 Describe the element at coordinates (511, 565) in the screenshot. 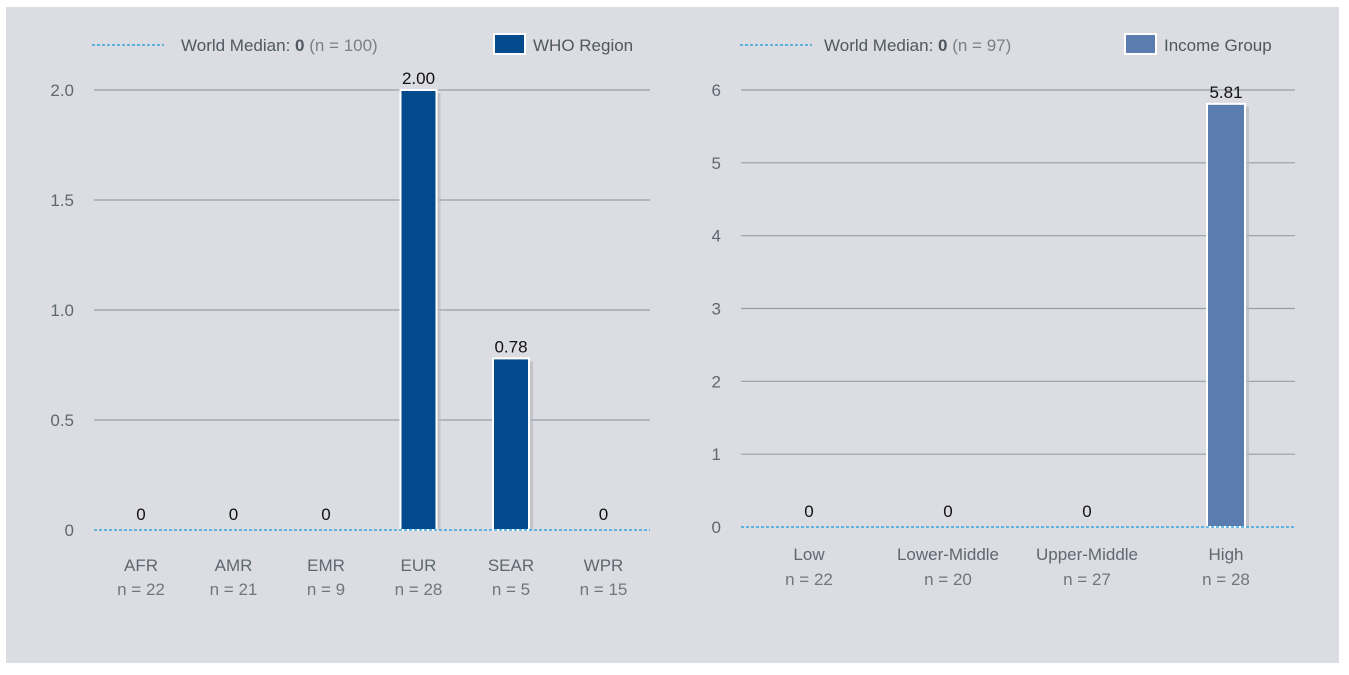

I see `x-category-label: SEAR` at that location.